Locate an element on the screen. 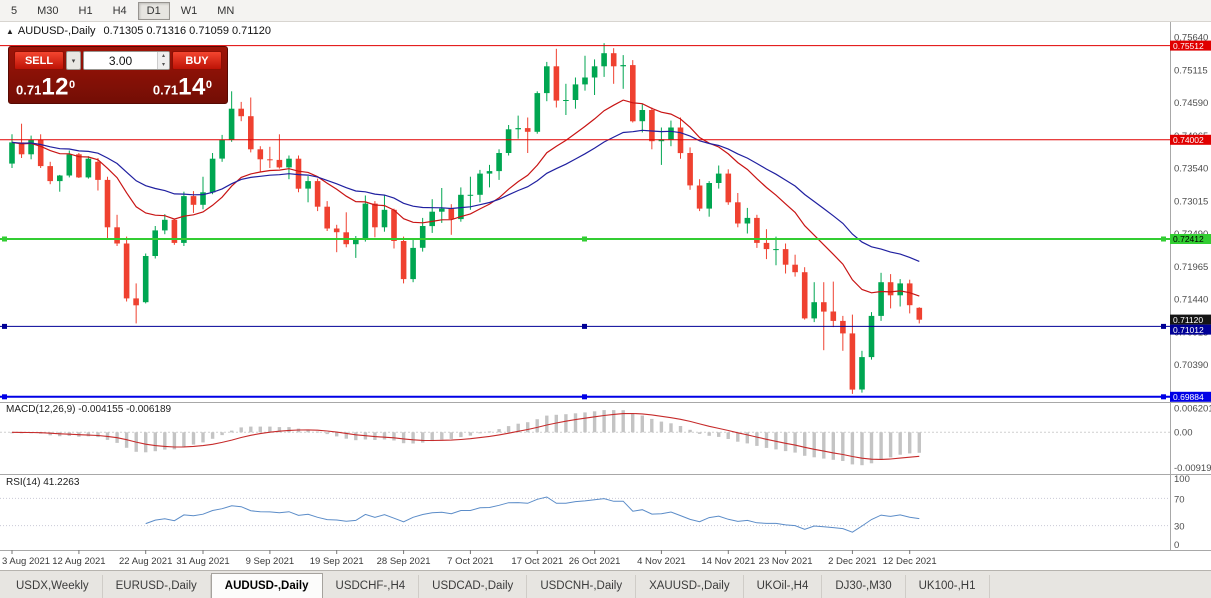 The image size is (1211, 598). price-badge-0.71012 is located at coordinates (1190, 329).